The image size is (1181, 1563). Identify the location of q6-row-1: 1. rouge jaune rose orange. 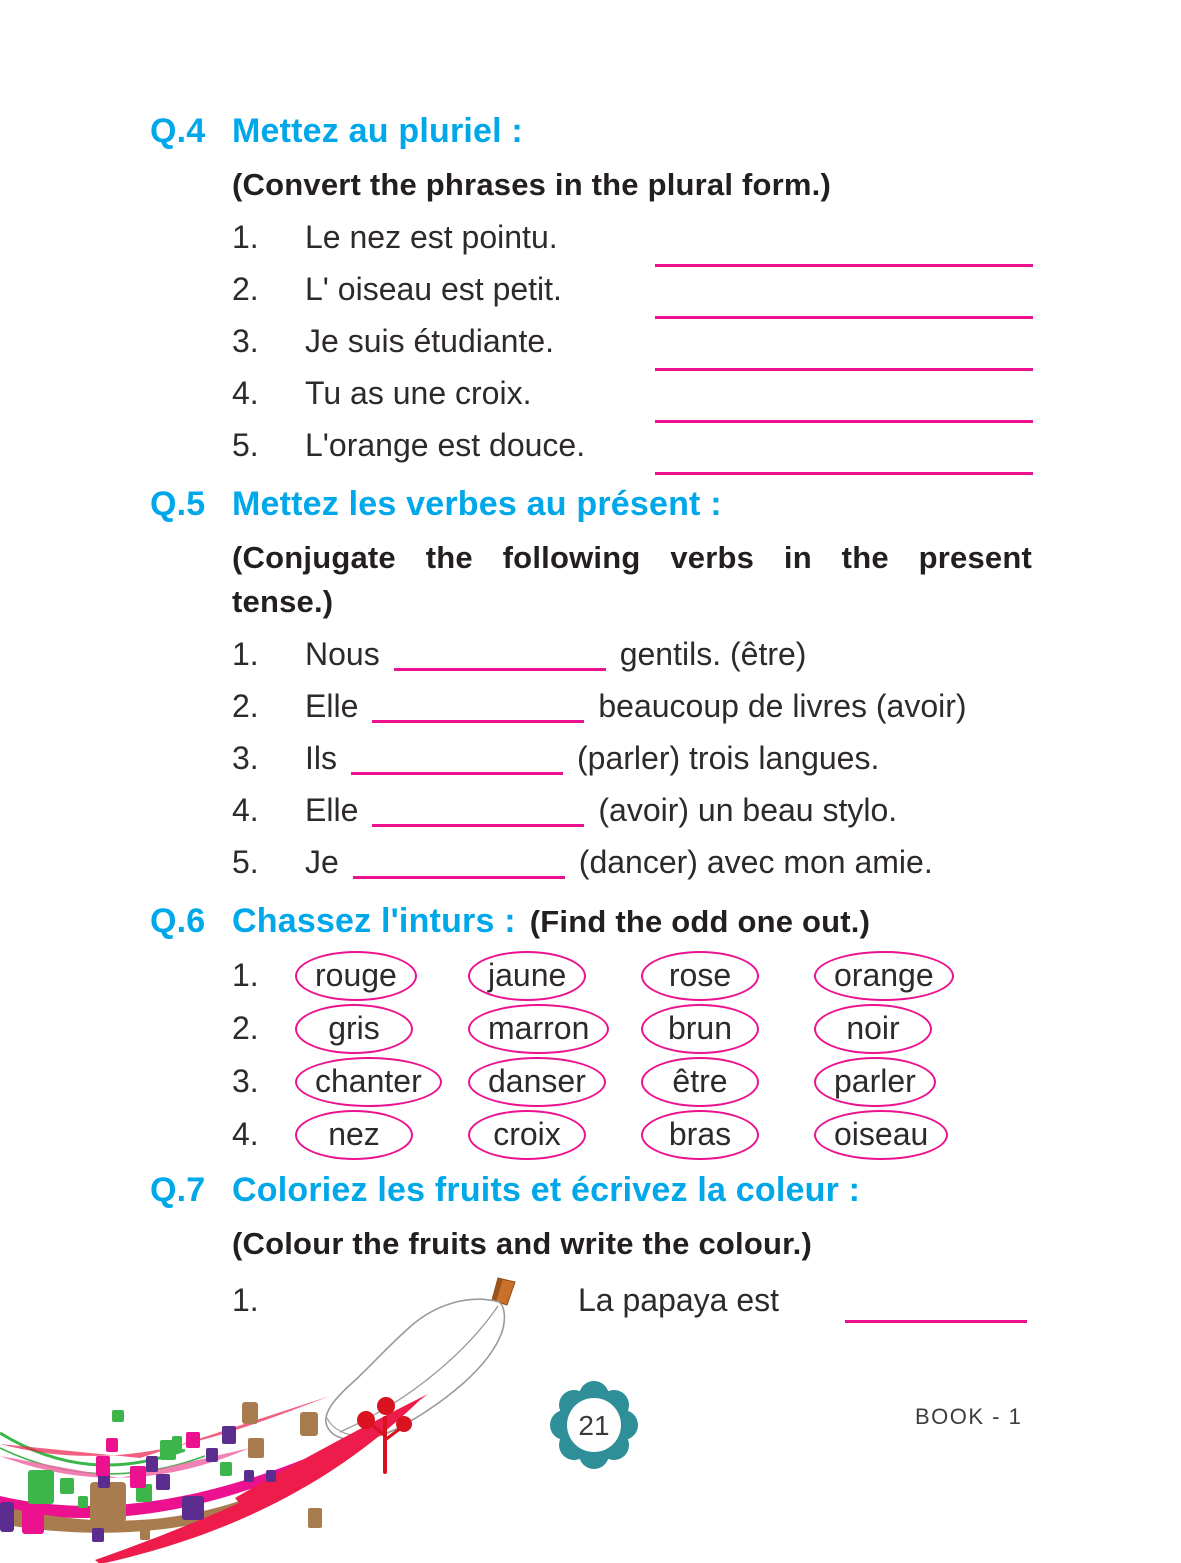
(635, 975).